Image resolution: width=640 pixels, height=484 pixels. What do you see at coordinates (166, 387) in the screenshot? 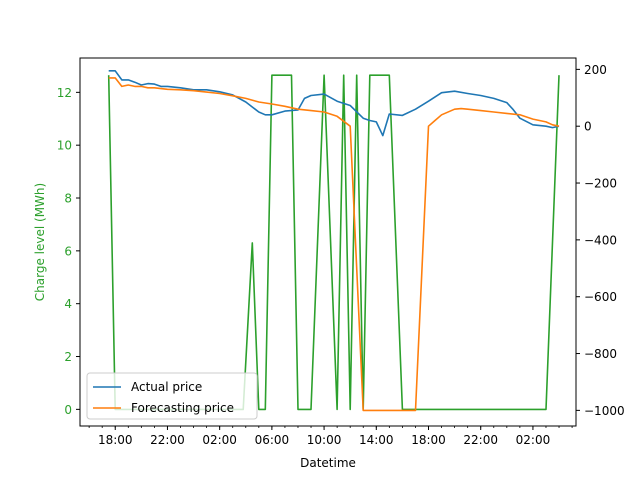
I see `legend-label-actual: Actual price` at bounding box center [166, 387].